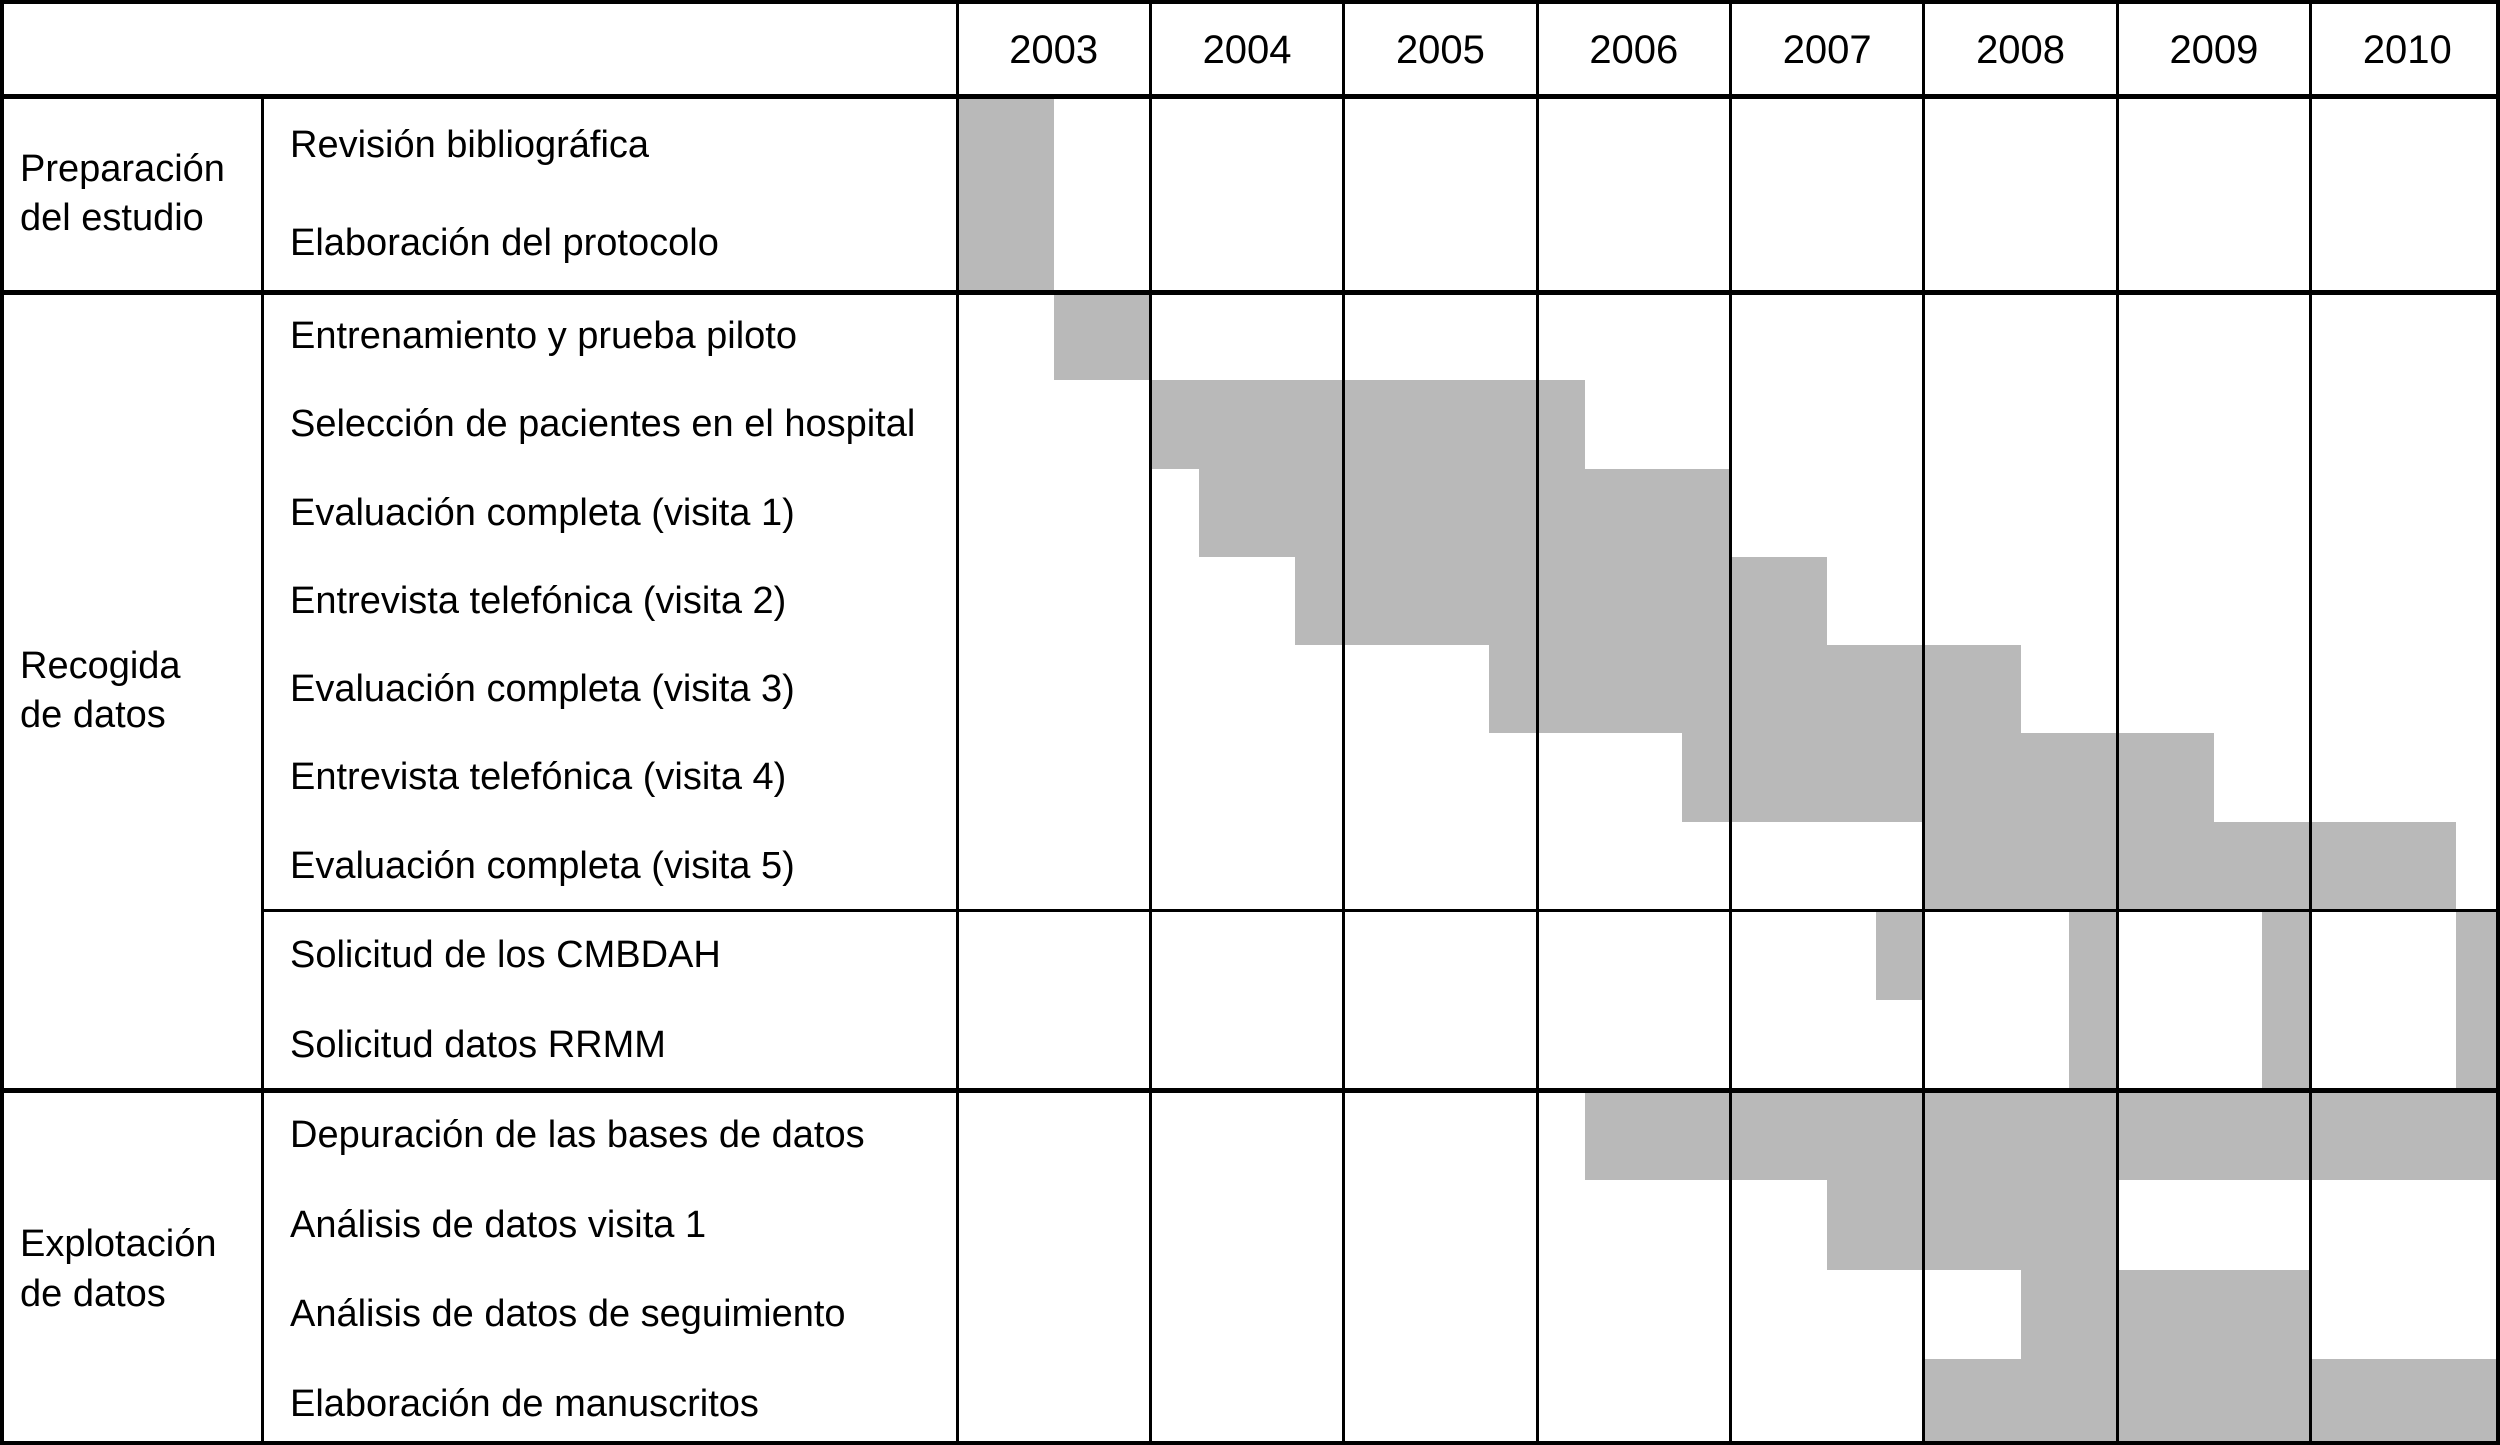 The image size is (2500, 1445). I want to click on group-label-1: Recogida de datos, so click(100, 690).